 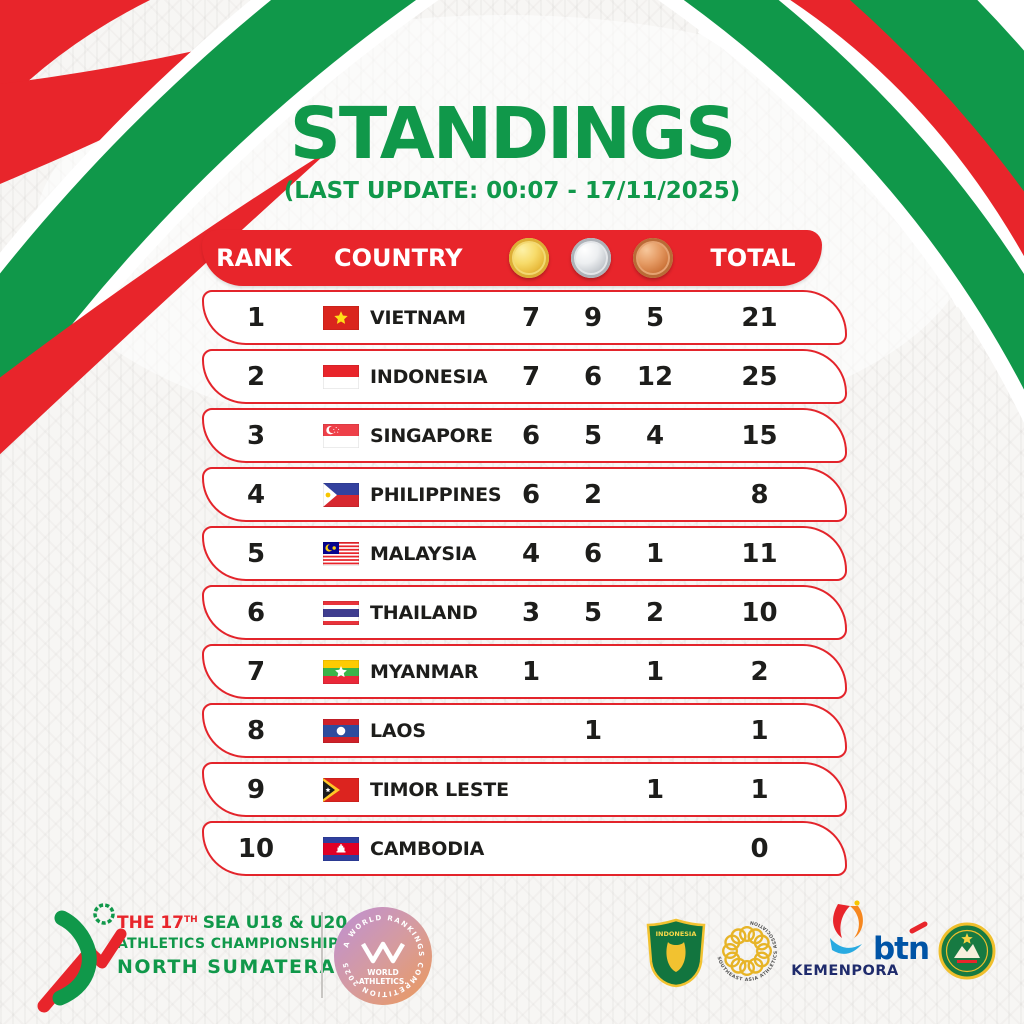 What do you see at coordinates (398, 258) in the screenshot?
I see `country-header: COUNTRY` at bounding box center [398, 258].